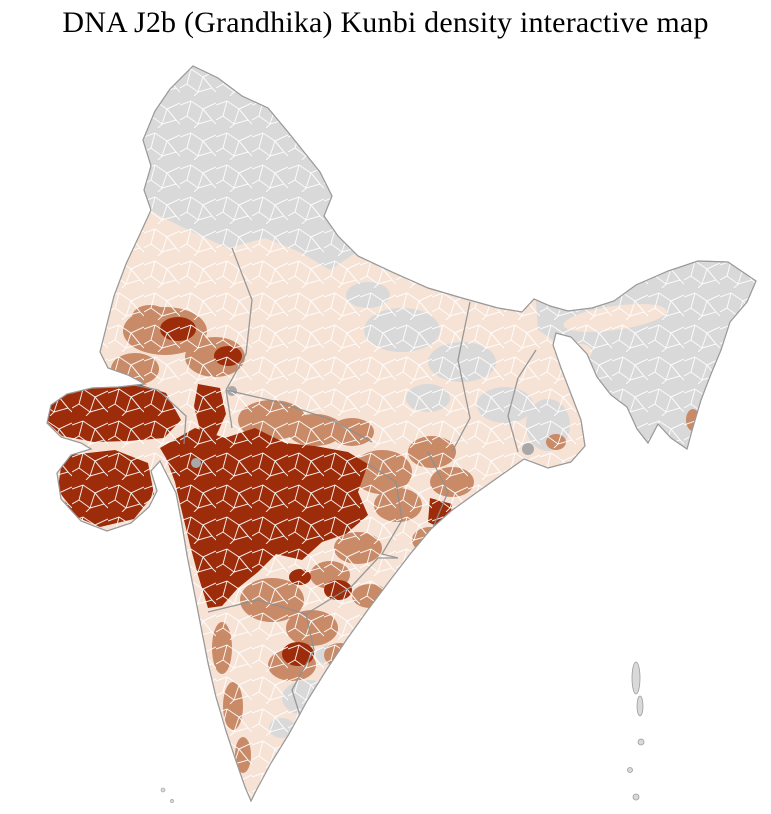  I want to click on andaman-nicobar-islands, so click(636, 731).